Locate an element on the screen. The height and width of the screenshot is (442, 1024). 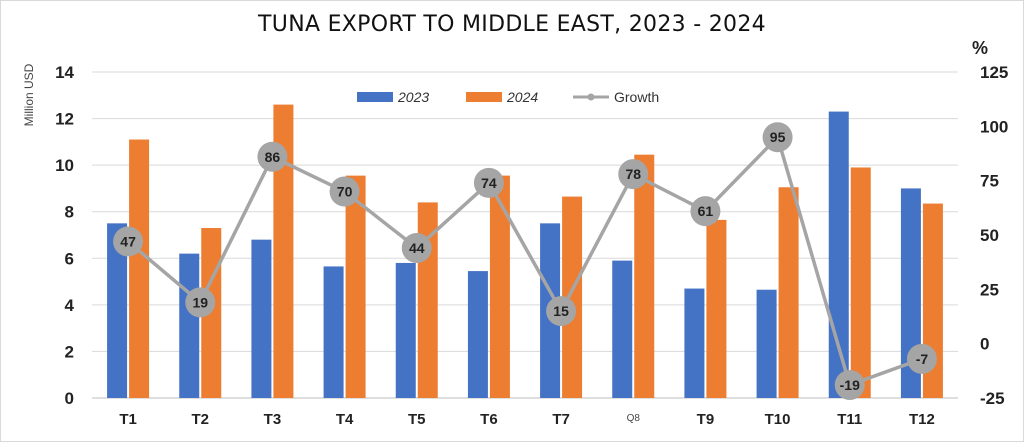
x-tick-label: T3 is located at coordinates (273, 419).